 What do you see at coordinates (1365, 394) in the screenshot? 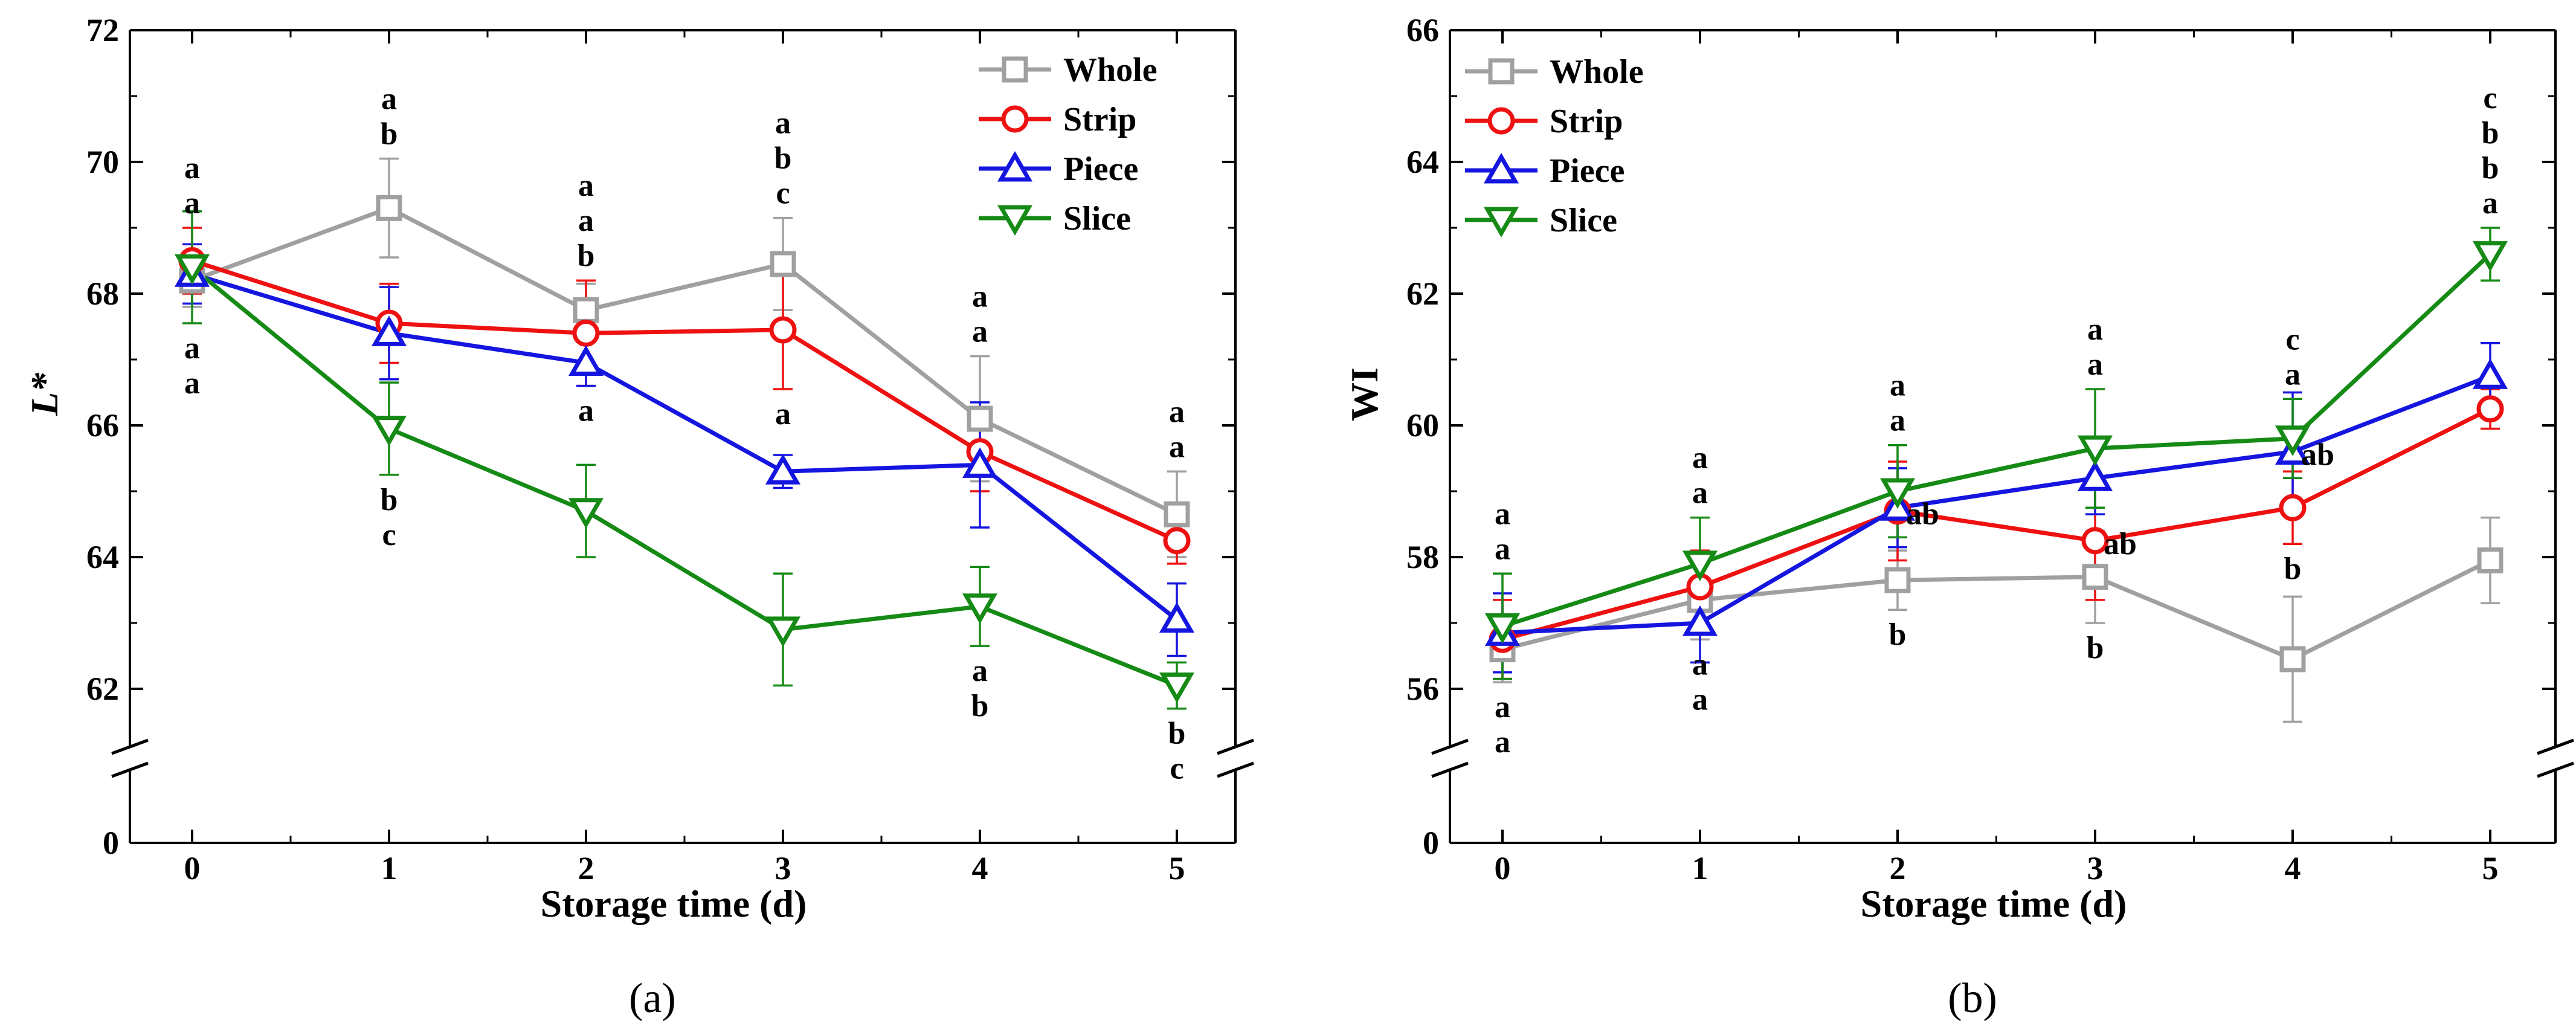
I see `y-axis-title: WI` at bounding box center [1365, 394].